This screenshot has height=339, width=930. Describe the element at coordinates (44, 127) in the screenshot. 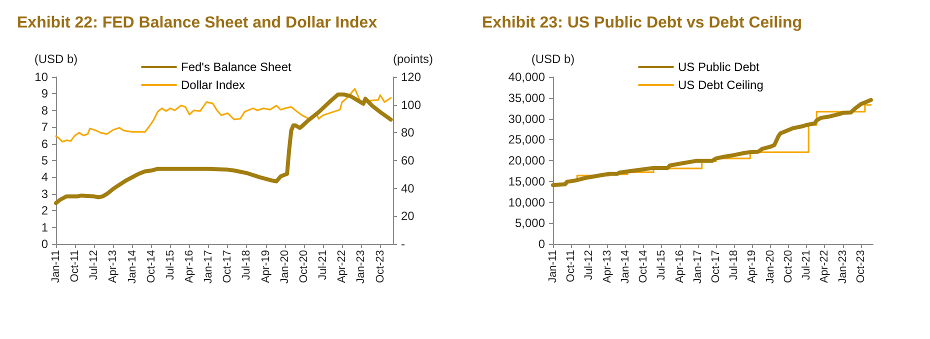

I see `y-tick-label: 7` at that location.